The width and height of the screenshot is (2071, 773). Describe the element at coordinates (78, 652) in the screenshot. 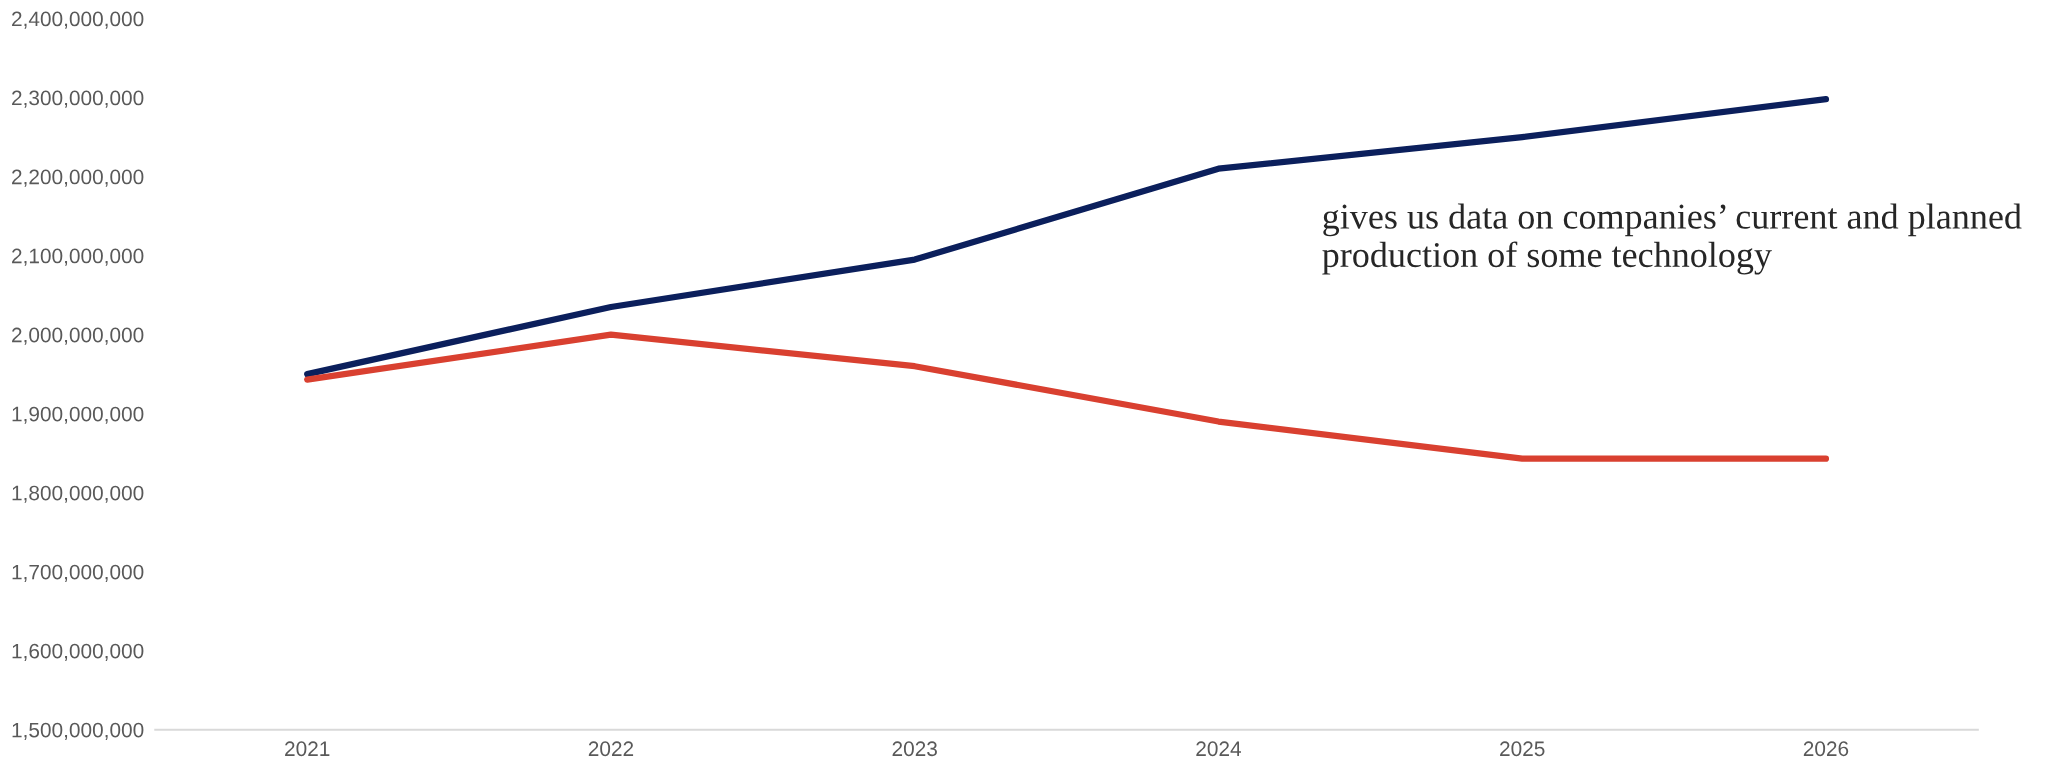

I see `y-tick-label: 1,600,000,000` at that location.